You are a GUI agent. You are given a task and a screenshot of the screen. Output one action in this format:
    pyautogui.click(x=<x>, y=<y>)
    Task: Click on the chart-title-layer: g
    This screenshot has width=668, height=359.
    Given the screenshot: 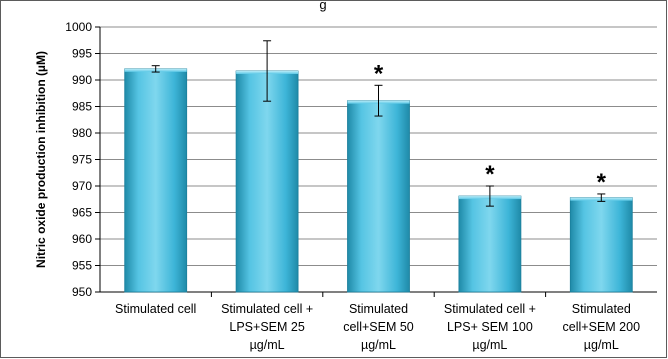 What is the action you would take?
    pyautogui.click(x=322, y=6)
    